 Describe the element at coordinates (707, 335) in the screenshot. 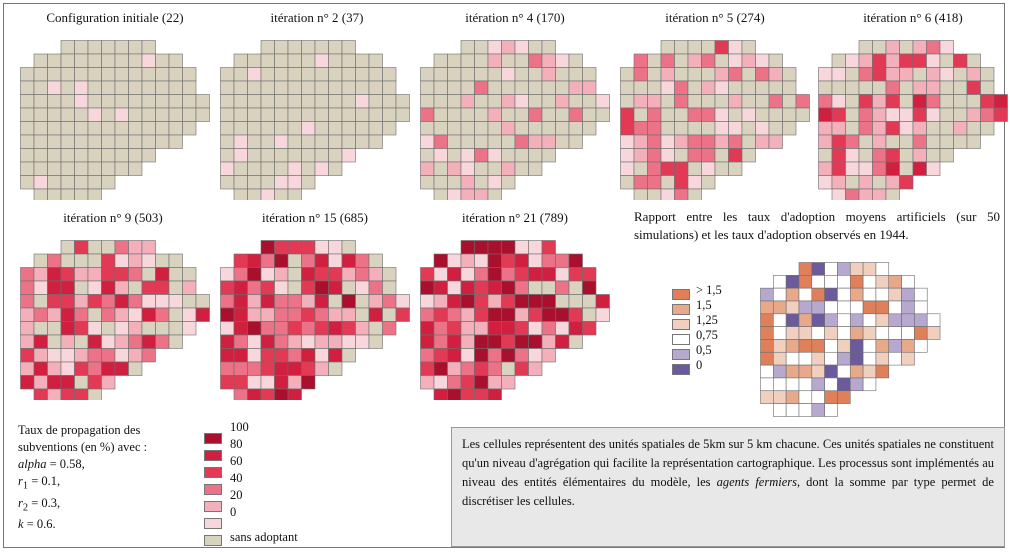

I see `ratio-label-075: 0,75` at that location.